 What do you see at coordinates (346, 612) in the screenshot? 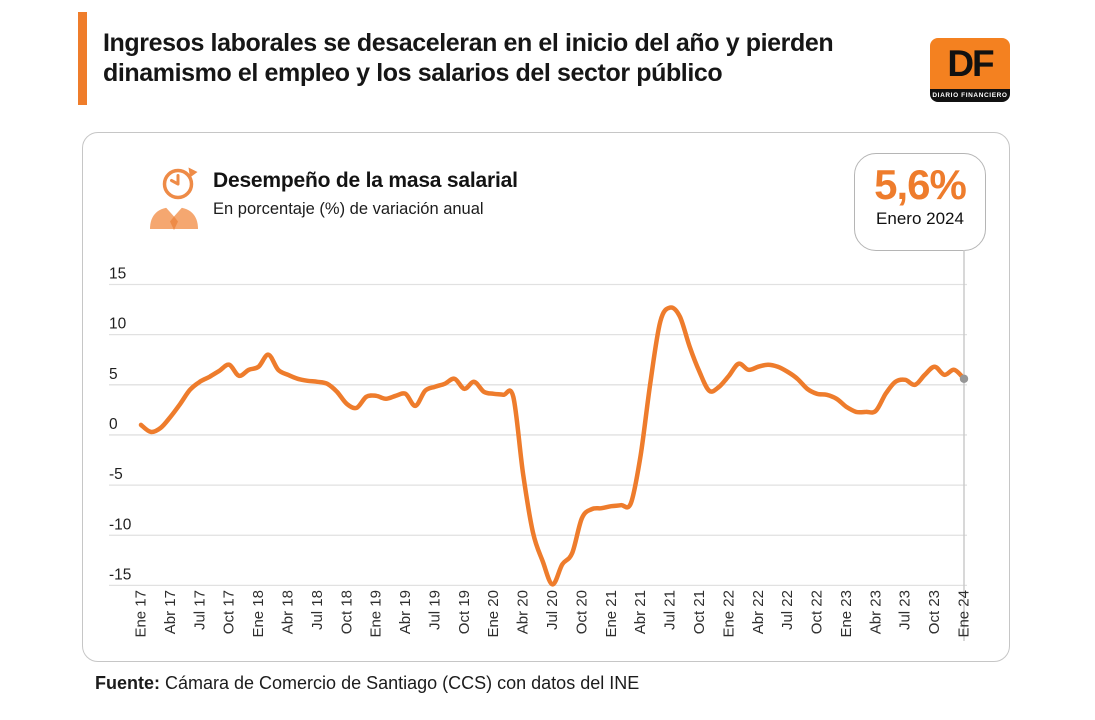
I see `svg-text: Oct 18` at bounding box center [346, 612].